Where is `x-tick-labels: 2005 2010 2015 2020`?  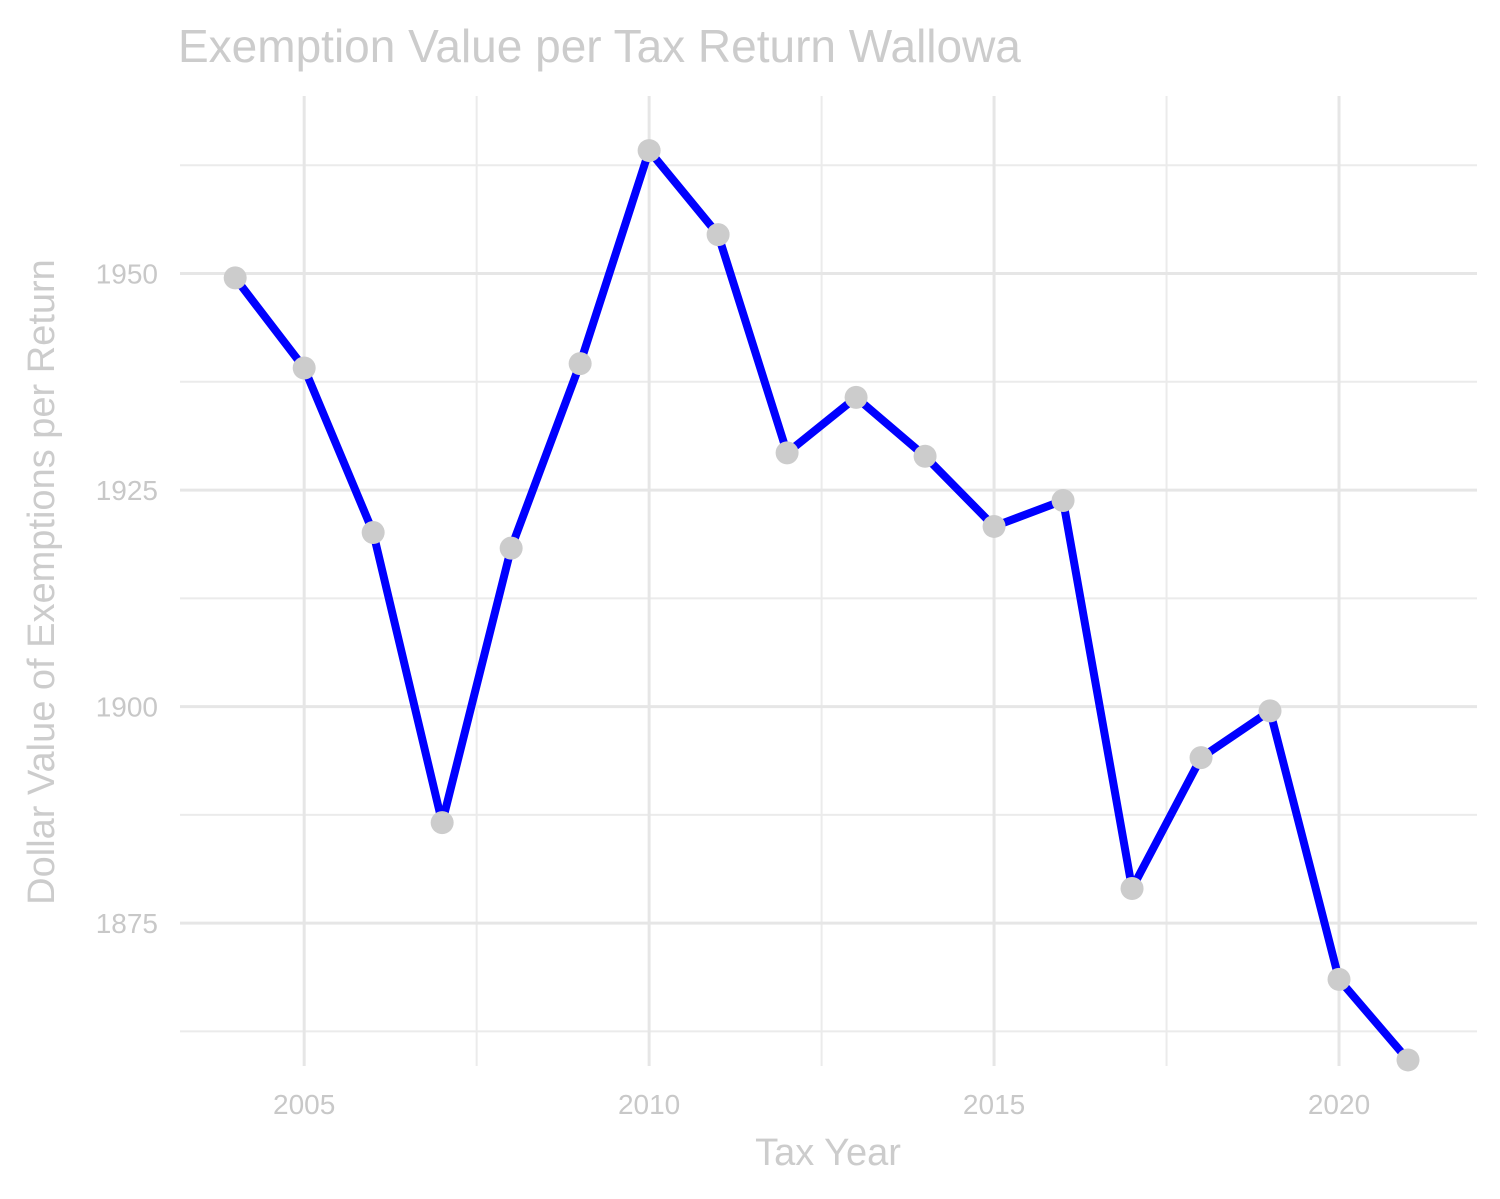 x-tick-labels: 2005 2010 2015 2020 is located at coordinates (821, 1104).